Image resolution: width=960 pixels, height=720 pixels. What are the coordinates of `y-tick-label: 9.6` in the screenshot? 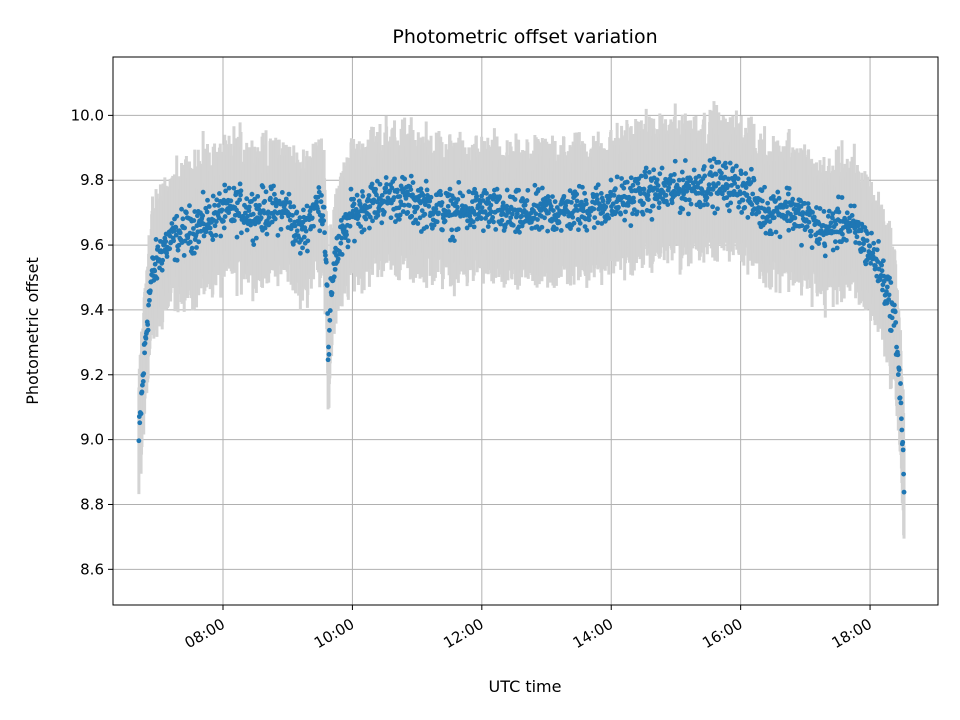 It's located at (92, 245).